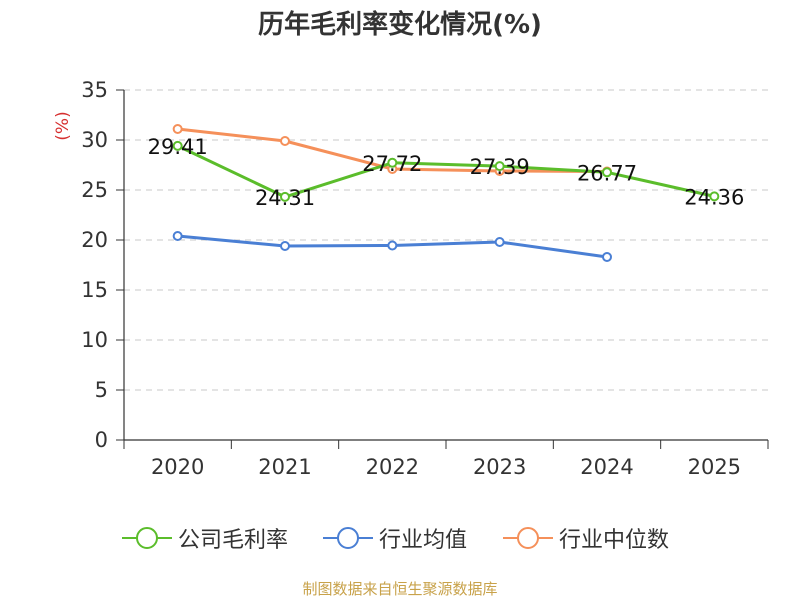 This screenshot has height=600, width=800. What do you see at coordinates (101, 440) in the screenshot?
I see `y-tick-label: 0` at bounding box center [101, 440].